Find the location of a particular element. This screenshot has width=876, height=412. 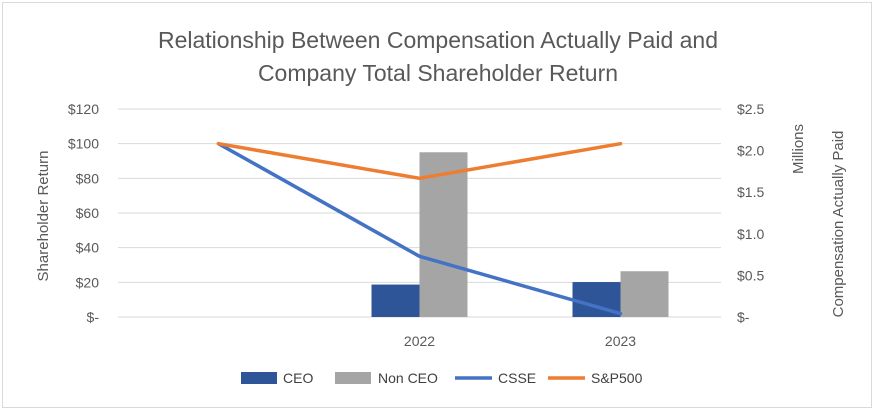

legend-label: S&P500 is located at coordinates (617, 378).